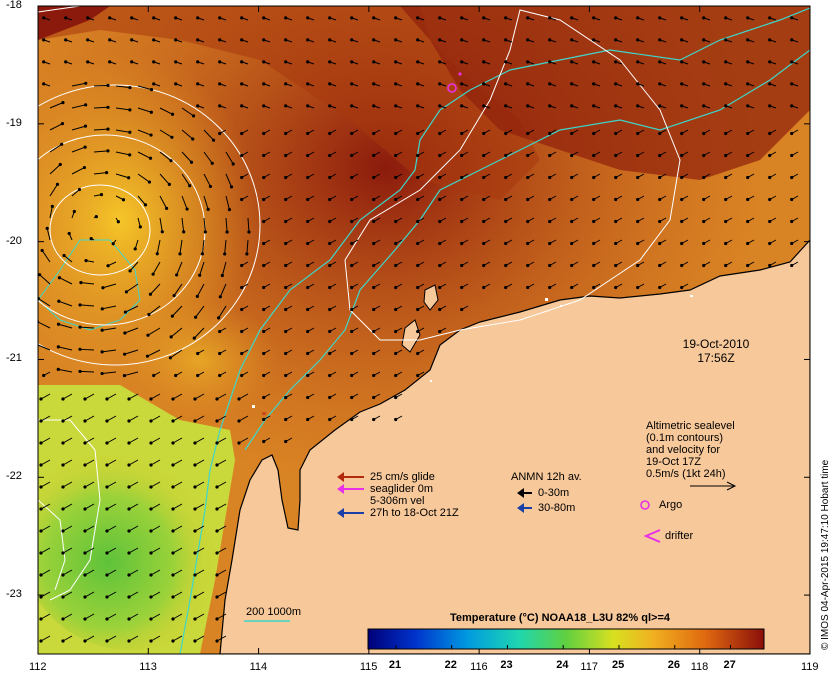  What do you see at coordinates (395, 665) in the screenshot?
I see `colorbar-tick-label: 21` at bounding box center [395, 665].